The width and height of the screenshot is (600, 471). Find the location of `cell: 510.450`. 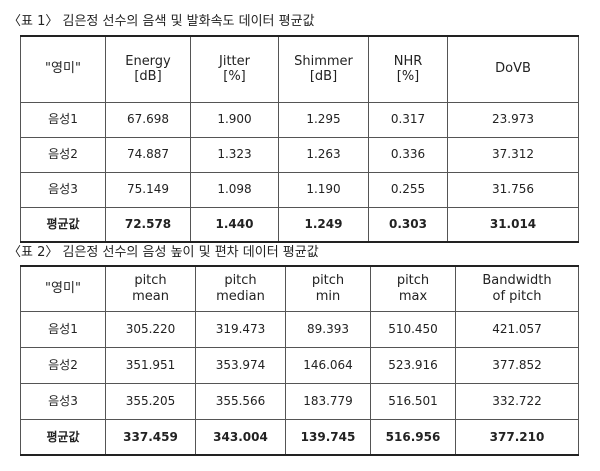

cell: 510.450 is located at coordinates (413, 329).